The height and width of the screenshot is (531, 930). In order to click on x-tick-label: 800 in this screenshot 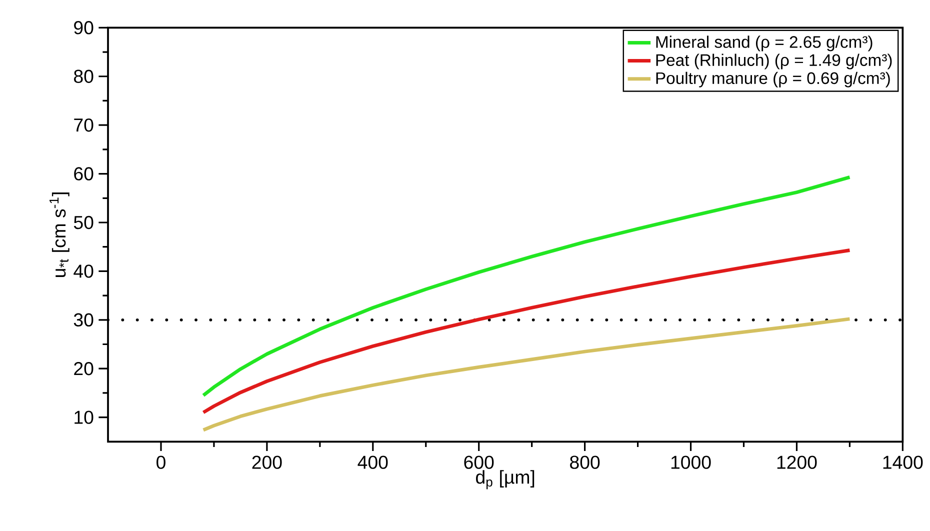, I will do `click(585, 462)`.